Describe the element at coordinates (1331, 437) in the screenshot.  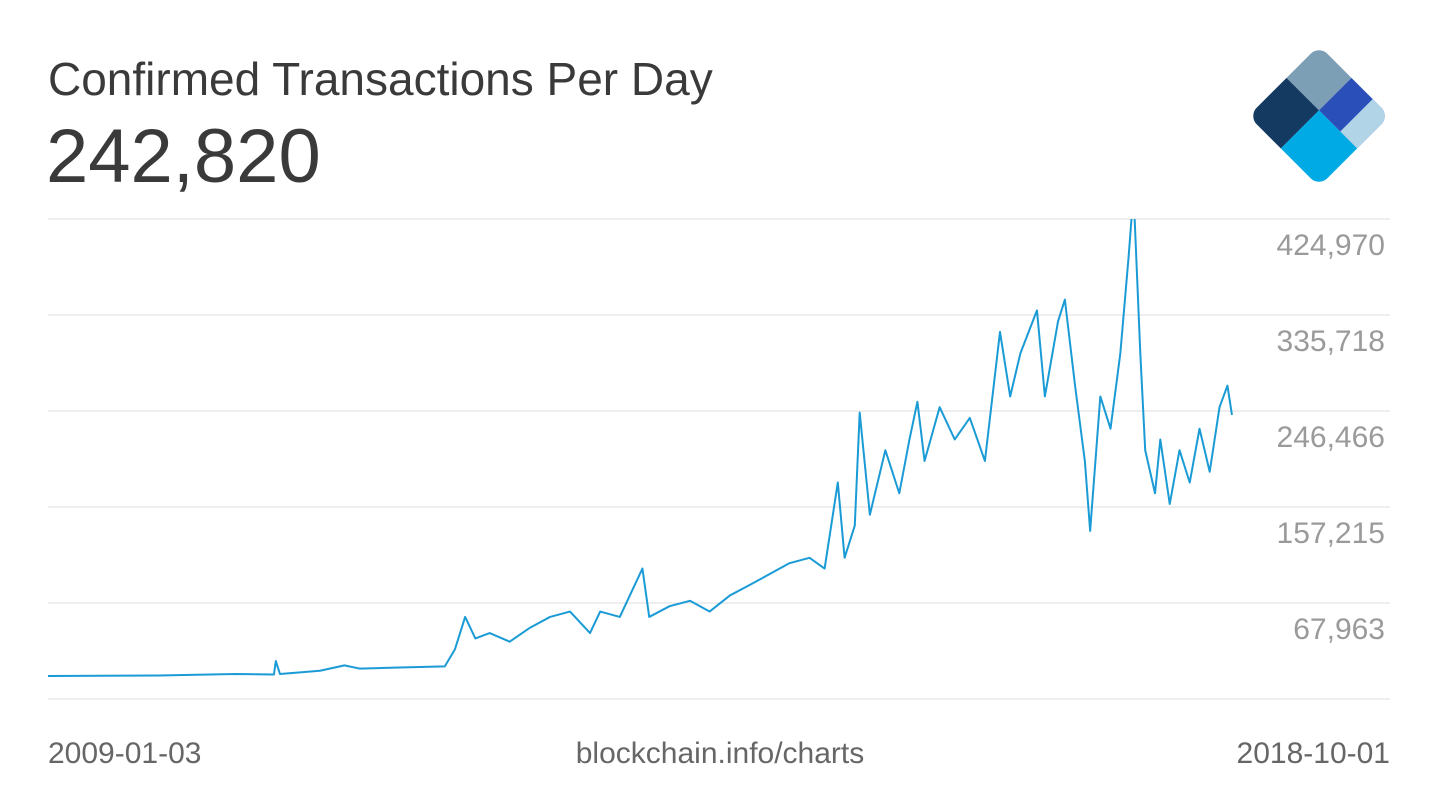
I see `y-tick-label: 246,466` at that location.